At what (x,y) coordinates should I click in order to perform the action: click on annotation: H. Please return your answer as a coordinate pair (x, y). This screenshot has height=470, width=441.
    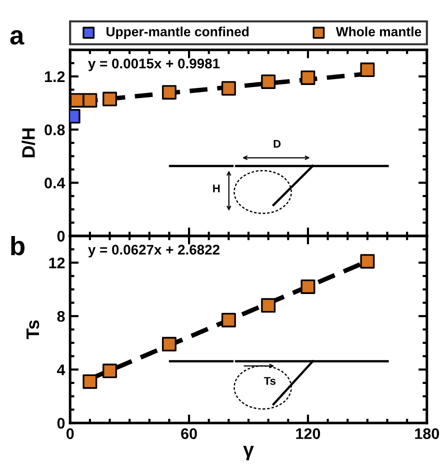
    Looking at the image, I should click on (216, 188).